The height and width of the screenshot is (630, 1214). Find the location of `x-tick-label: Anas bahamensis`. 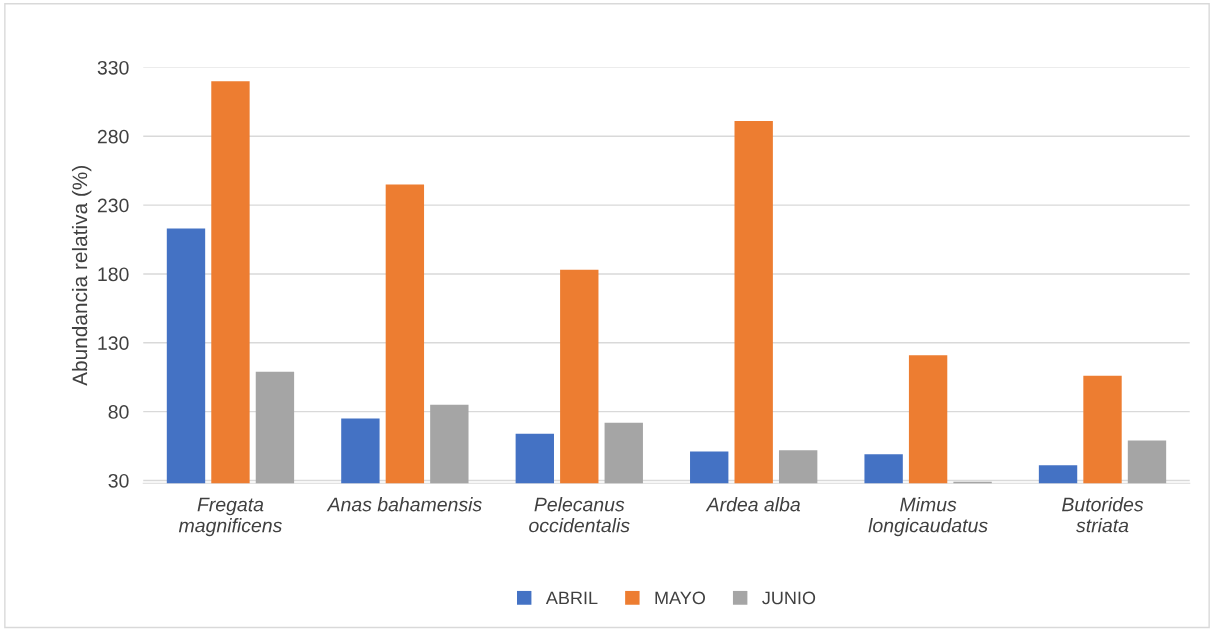

x-tick-label: Anas bahamensis is located at coordinates (404, 504).